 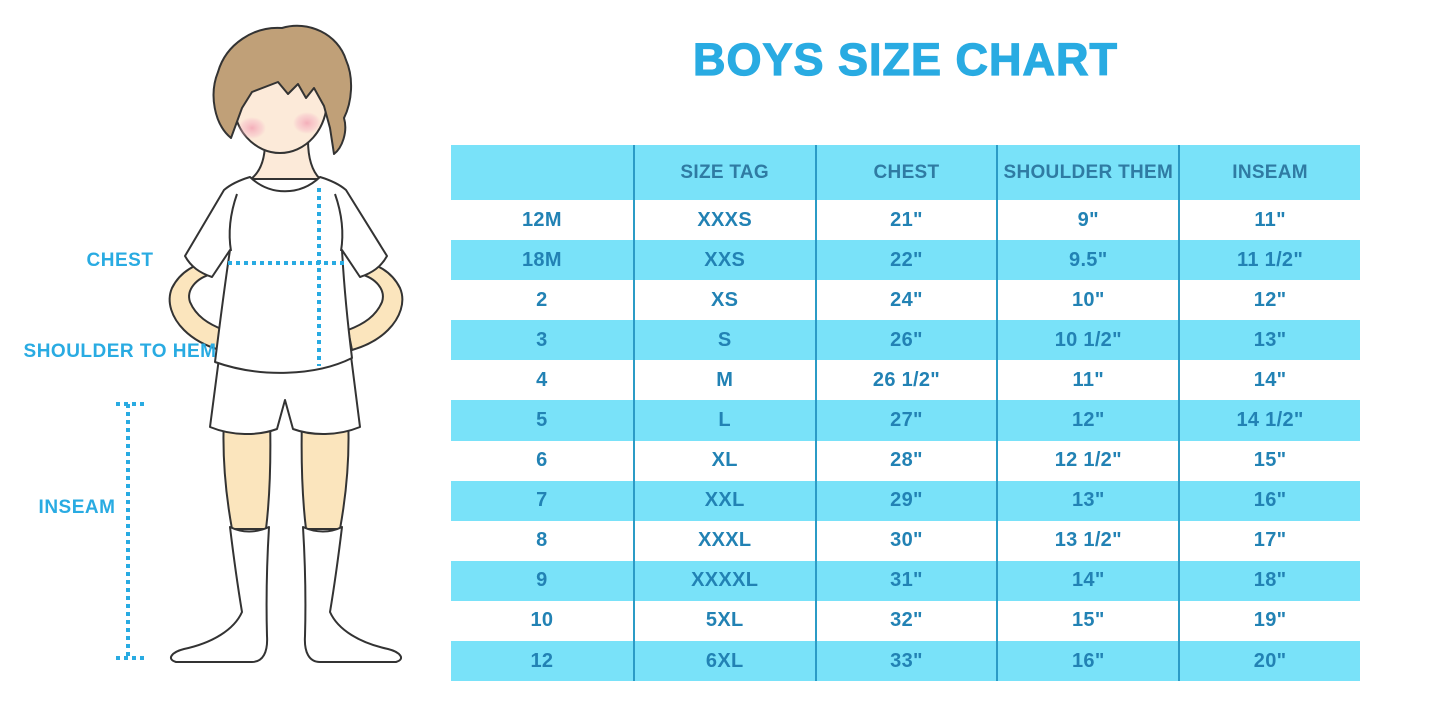 I want to click on boy-left-cheek, so click(x=252, y=128).